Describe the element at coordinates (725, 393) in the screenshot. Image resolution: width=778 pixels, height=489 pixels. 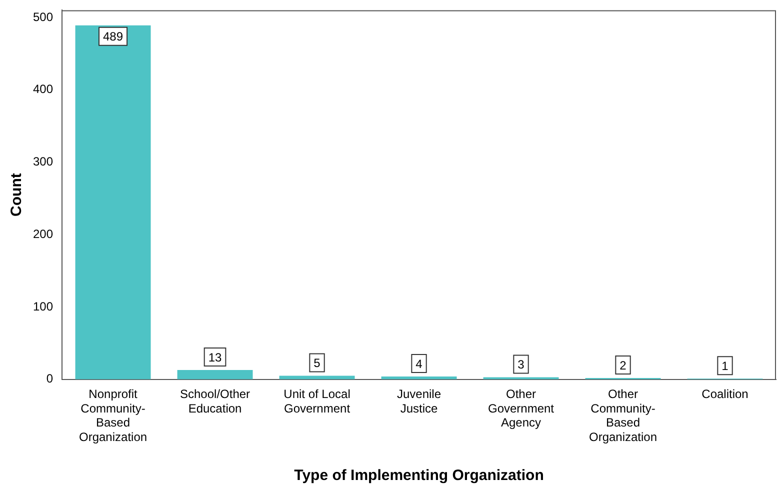
I see `x-tick-label: Coalition` at that location.